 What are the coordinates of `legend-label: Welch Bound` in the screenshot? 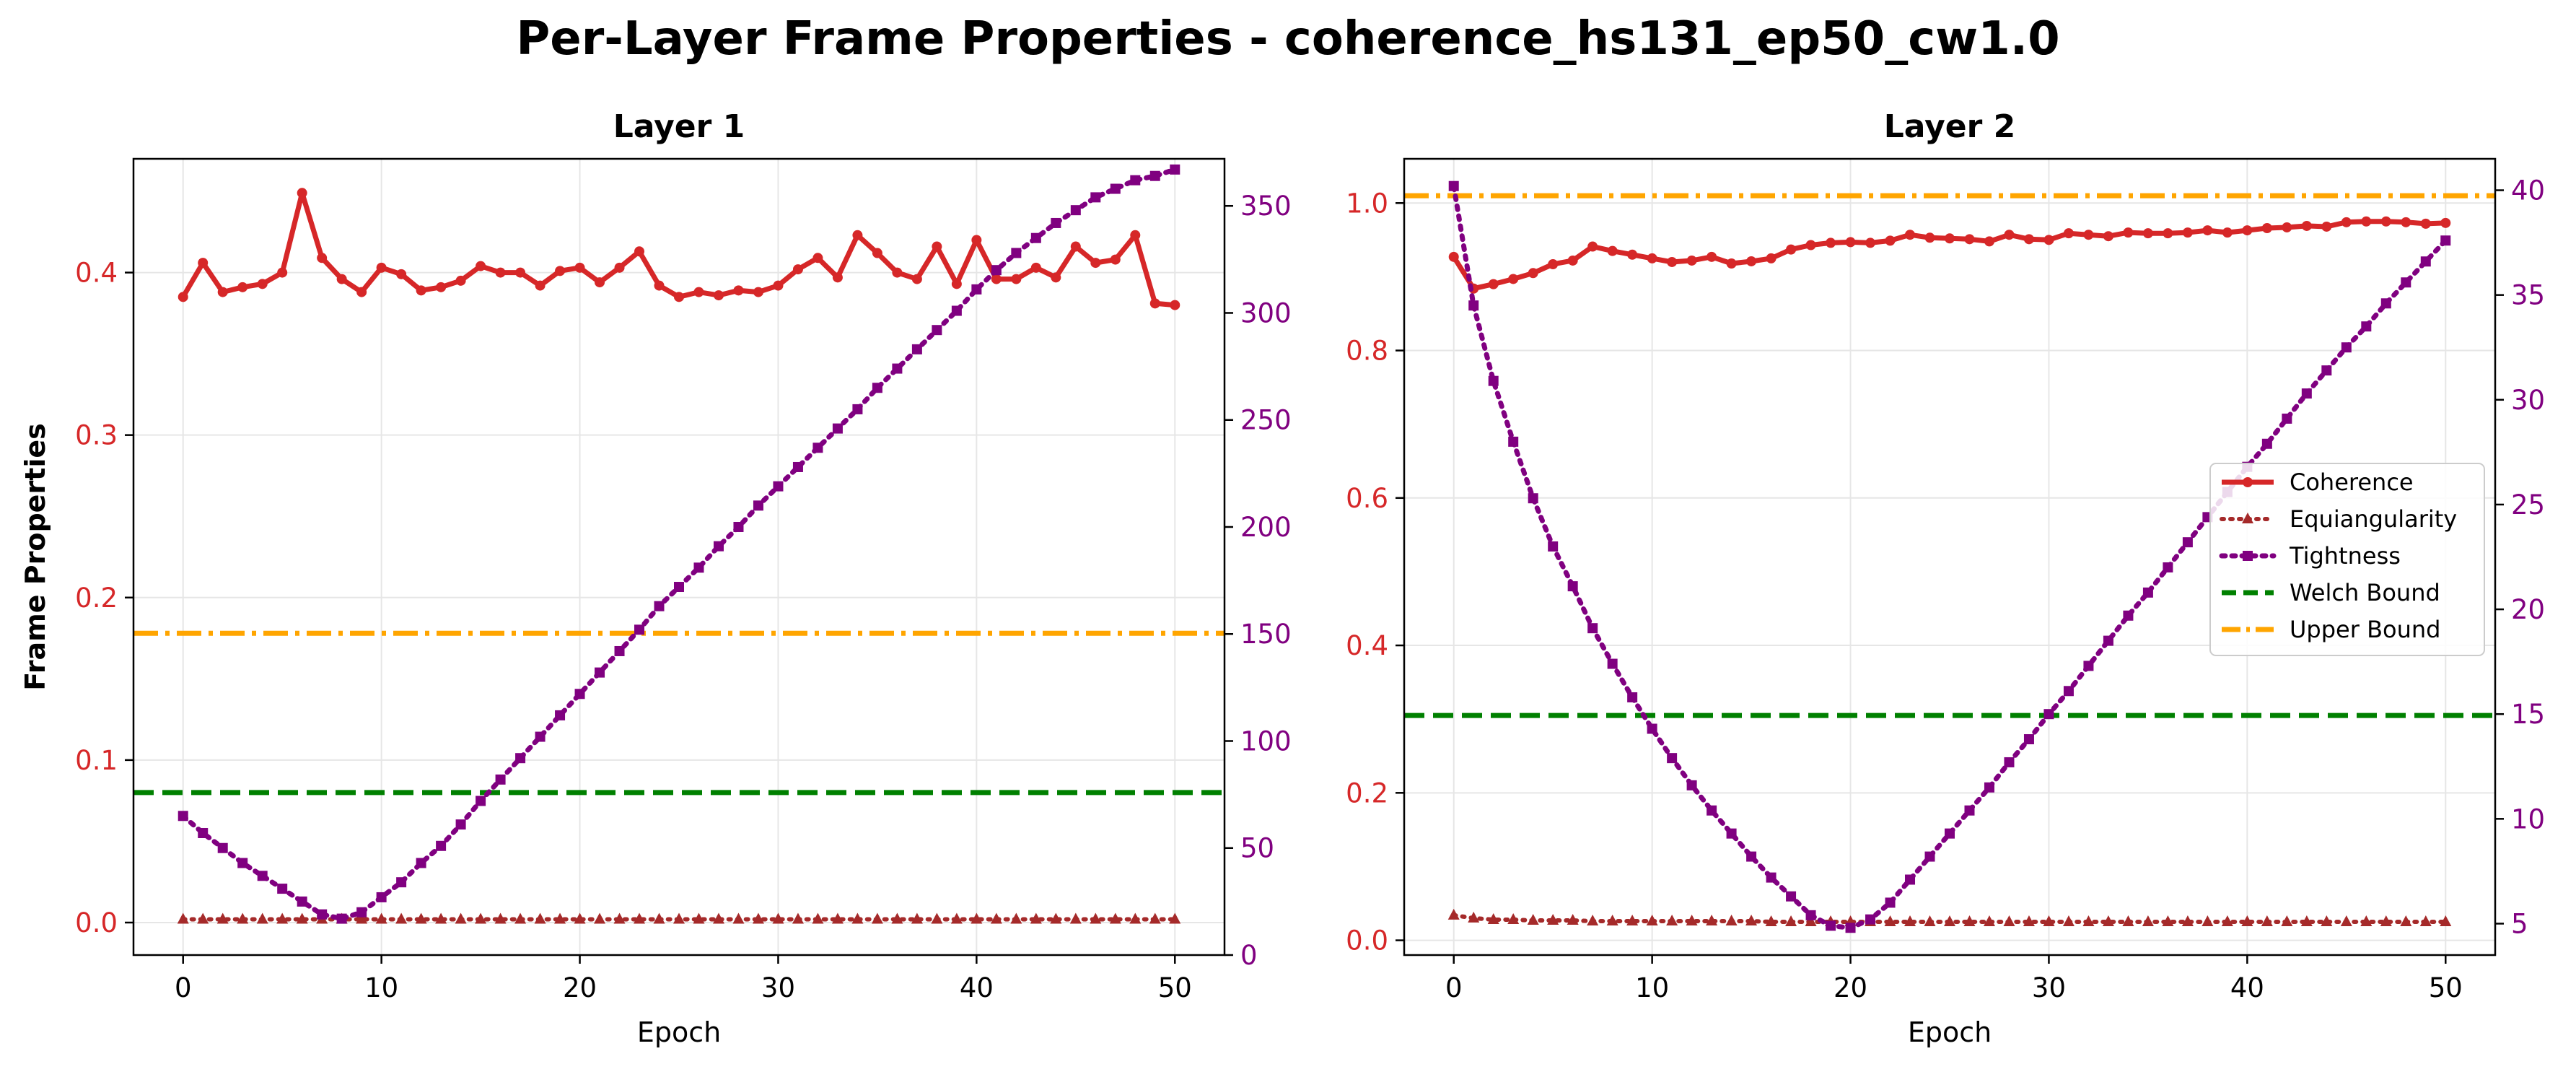 It's located at (2365, 592).